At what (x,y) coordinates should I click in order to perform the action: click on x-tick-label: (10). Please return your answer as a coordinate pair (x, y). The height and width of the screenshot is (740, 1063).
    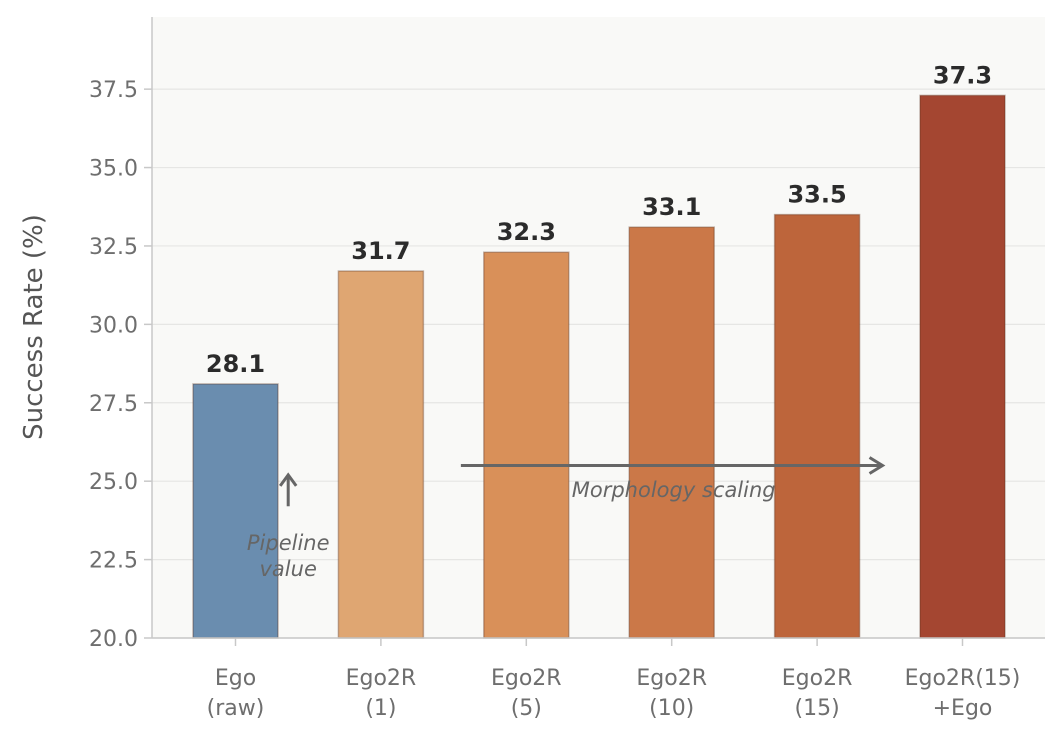
    Looking at the image, I should click on (671, 708).